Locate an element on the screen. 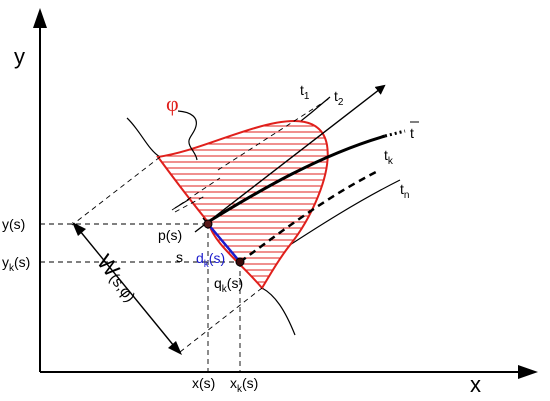  support-line-upper is located at coordinates (116, 191).